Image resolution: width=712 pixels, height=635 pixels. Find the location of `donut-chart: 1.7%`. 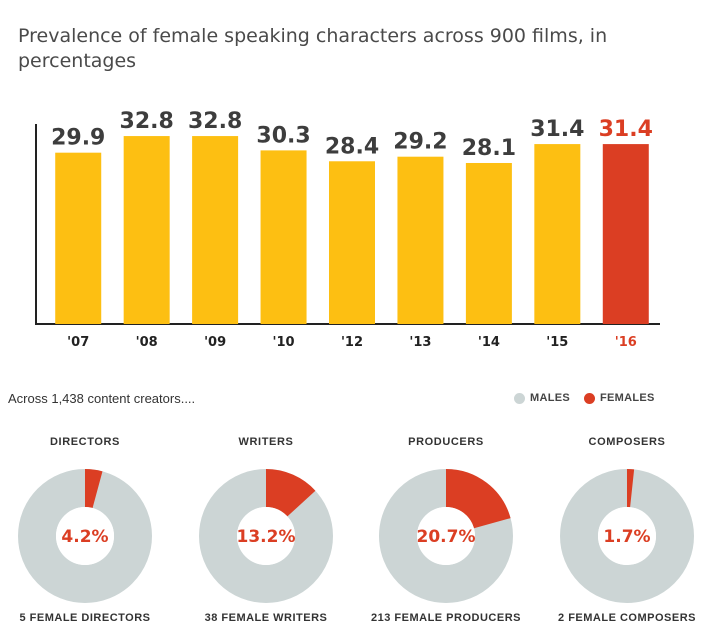

donut-chart: 1.7% is located at coordinates (627, 536).